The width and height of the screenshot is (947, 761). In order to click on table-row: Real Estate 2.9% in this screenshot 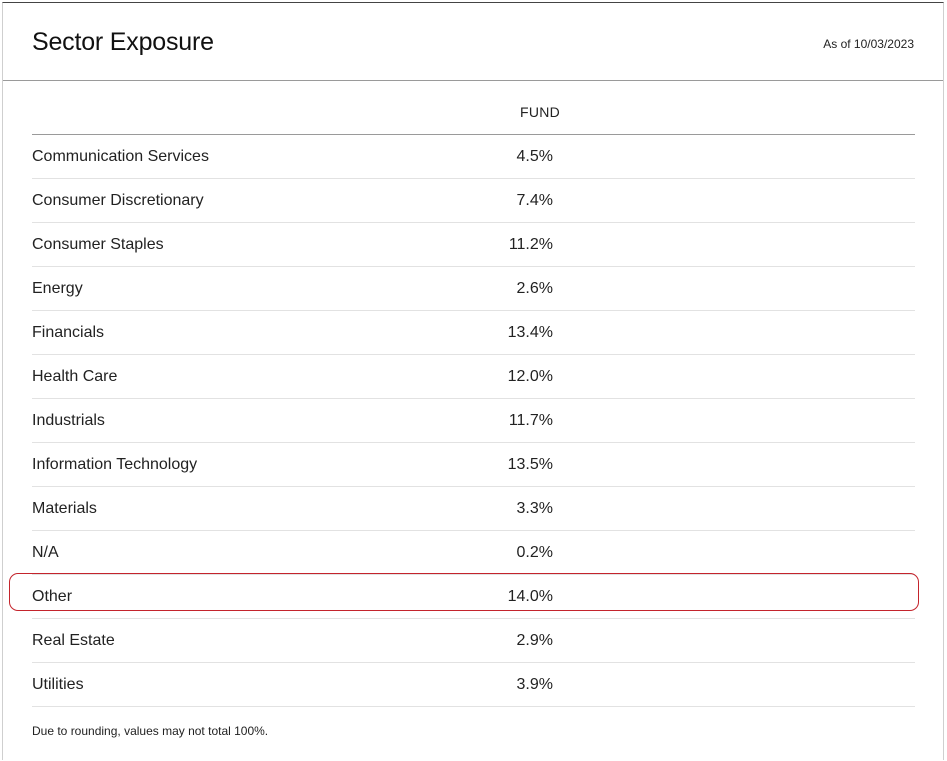, I will do `click(473, 641)`.